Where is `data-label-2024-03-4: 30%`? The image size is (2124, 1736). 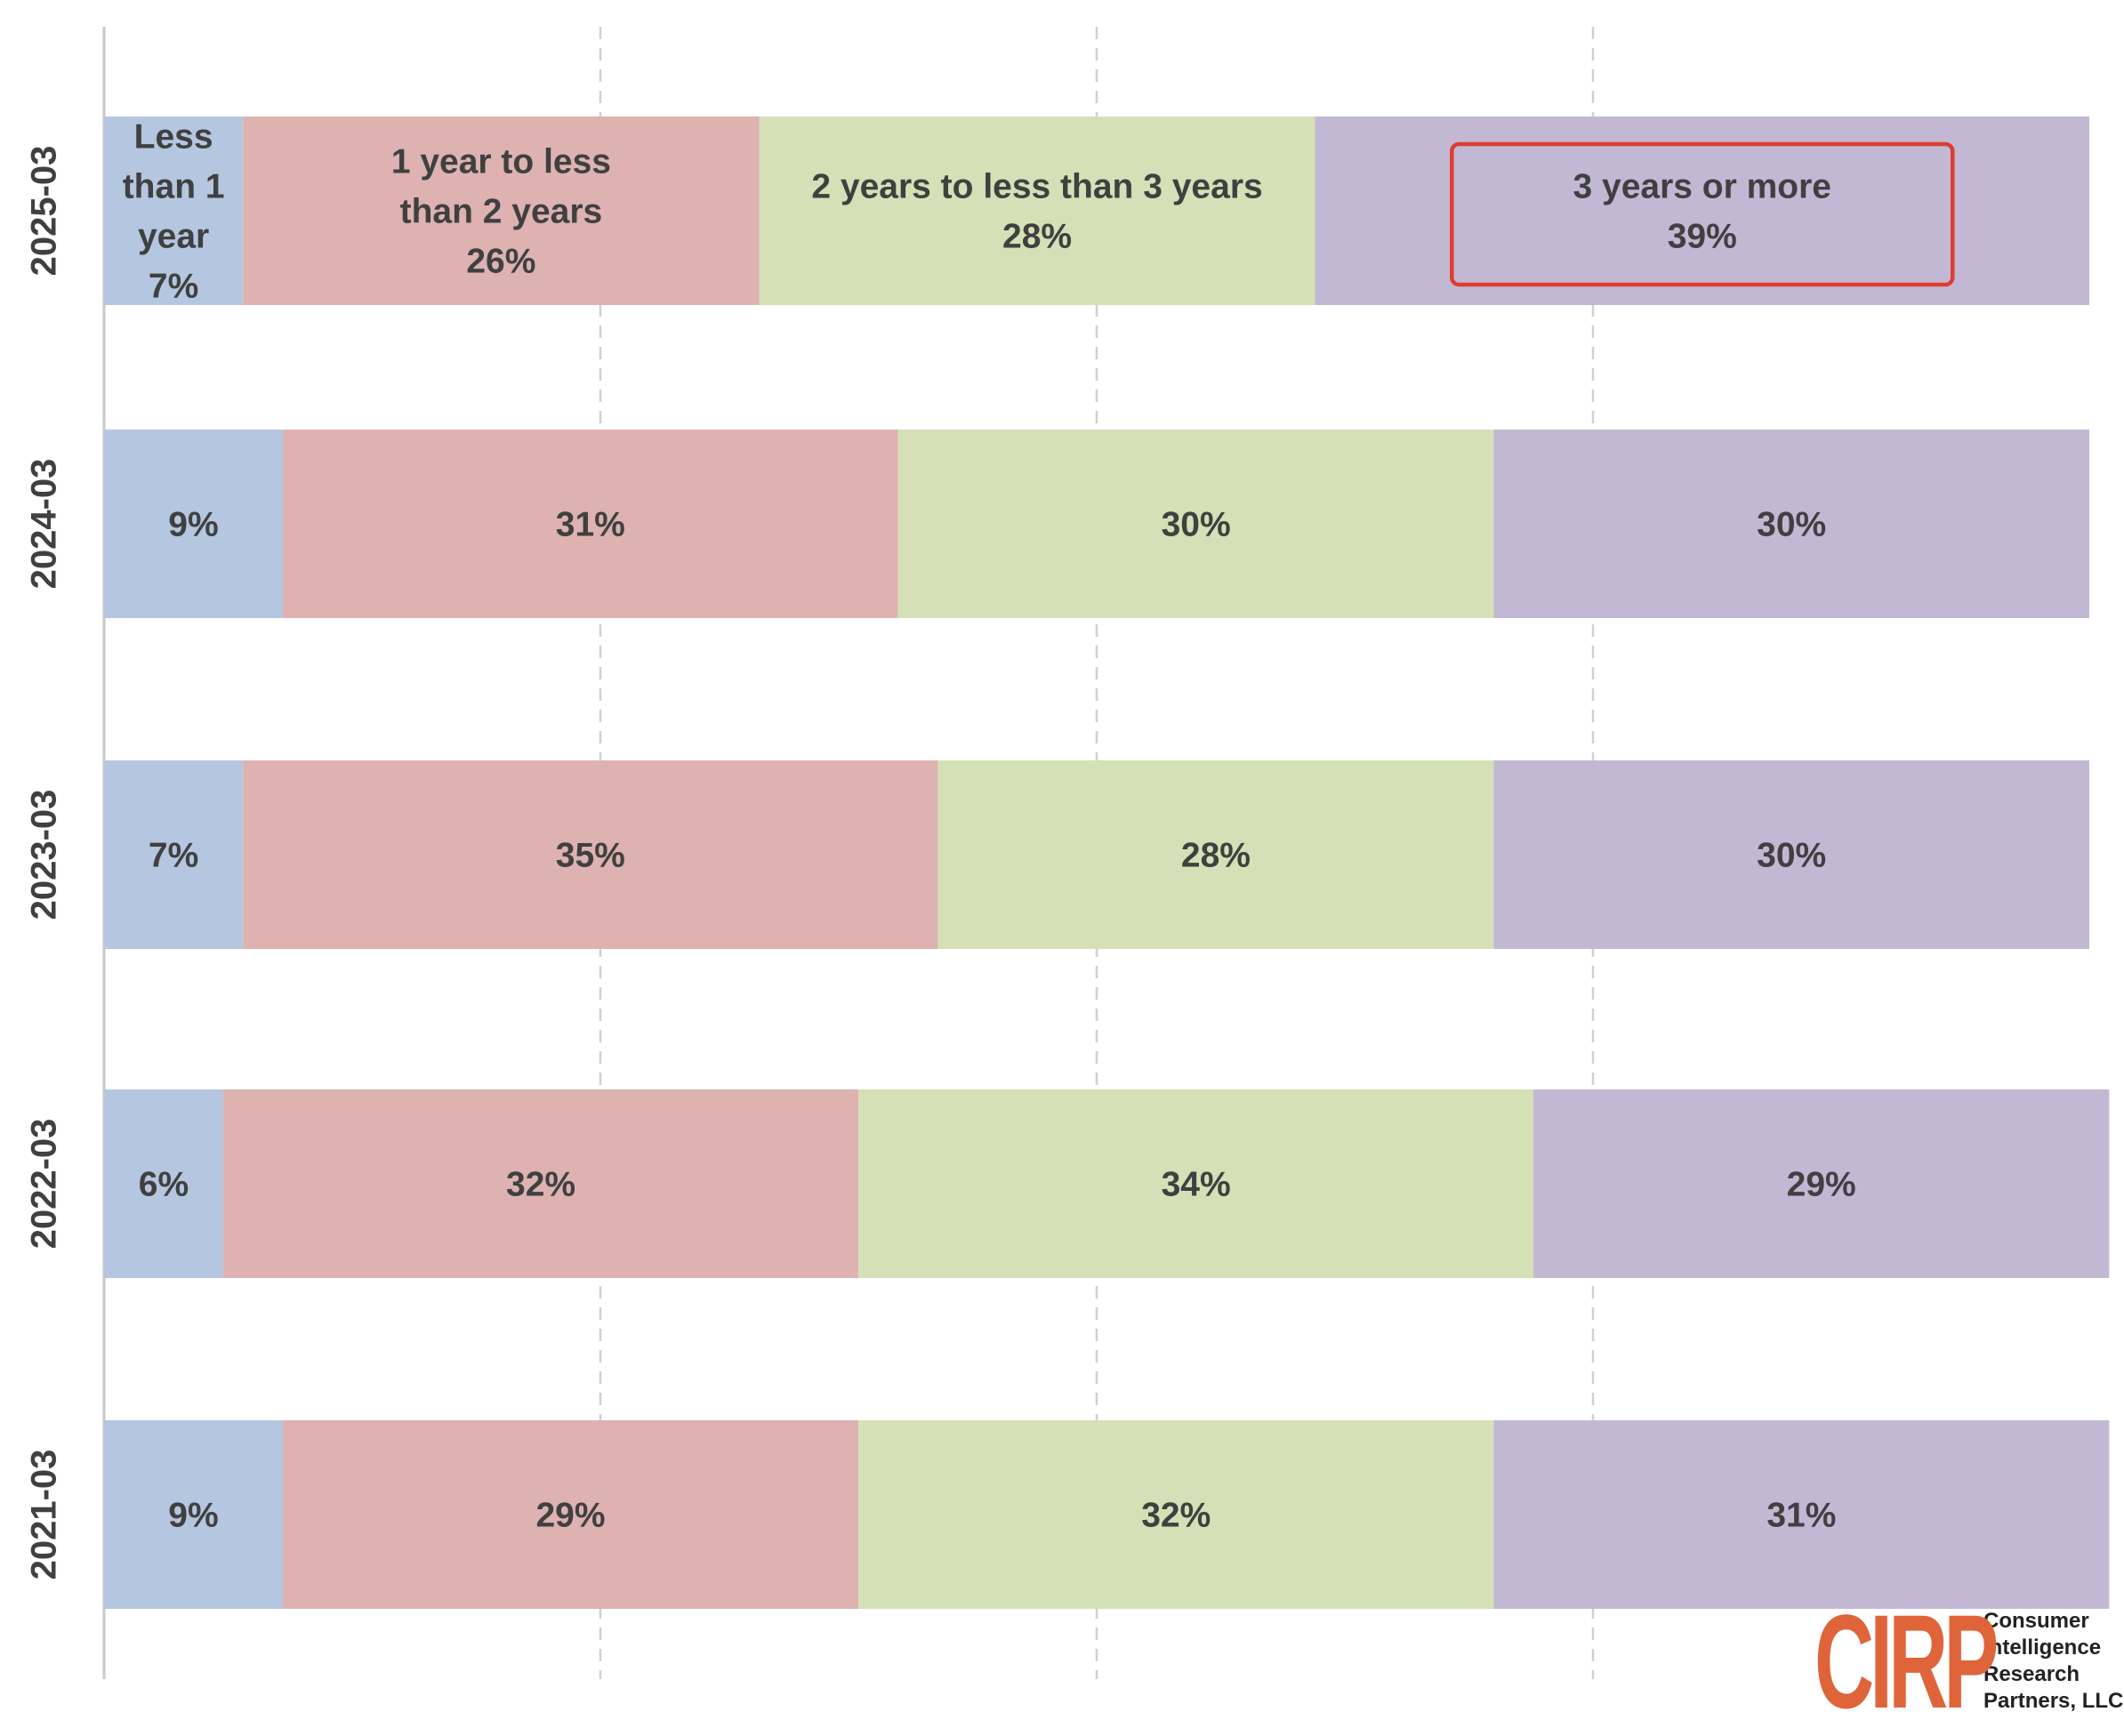
data-label-2024-03-4: 30% is located at coordinates (1791, 525).